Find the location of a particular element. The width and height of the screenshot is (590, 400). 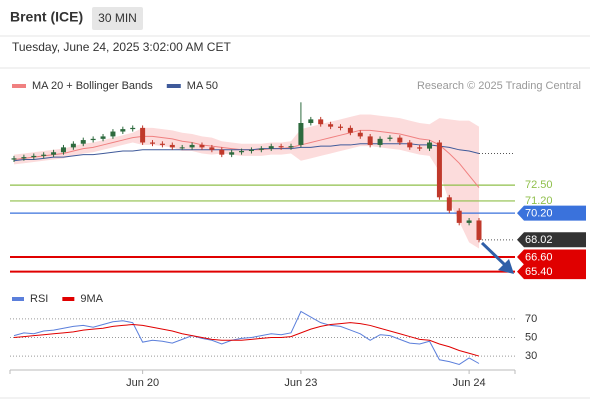

x-tick-label: Jun 24 is located at coordinates (469, 383).